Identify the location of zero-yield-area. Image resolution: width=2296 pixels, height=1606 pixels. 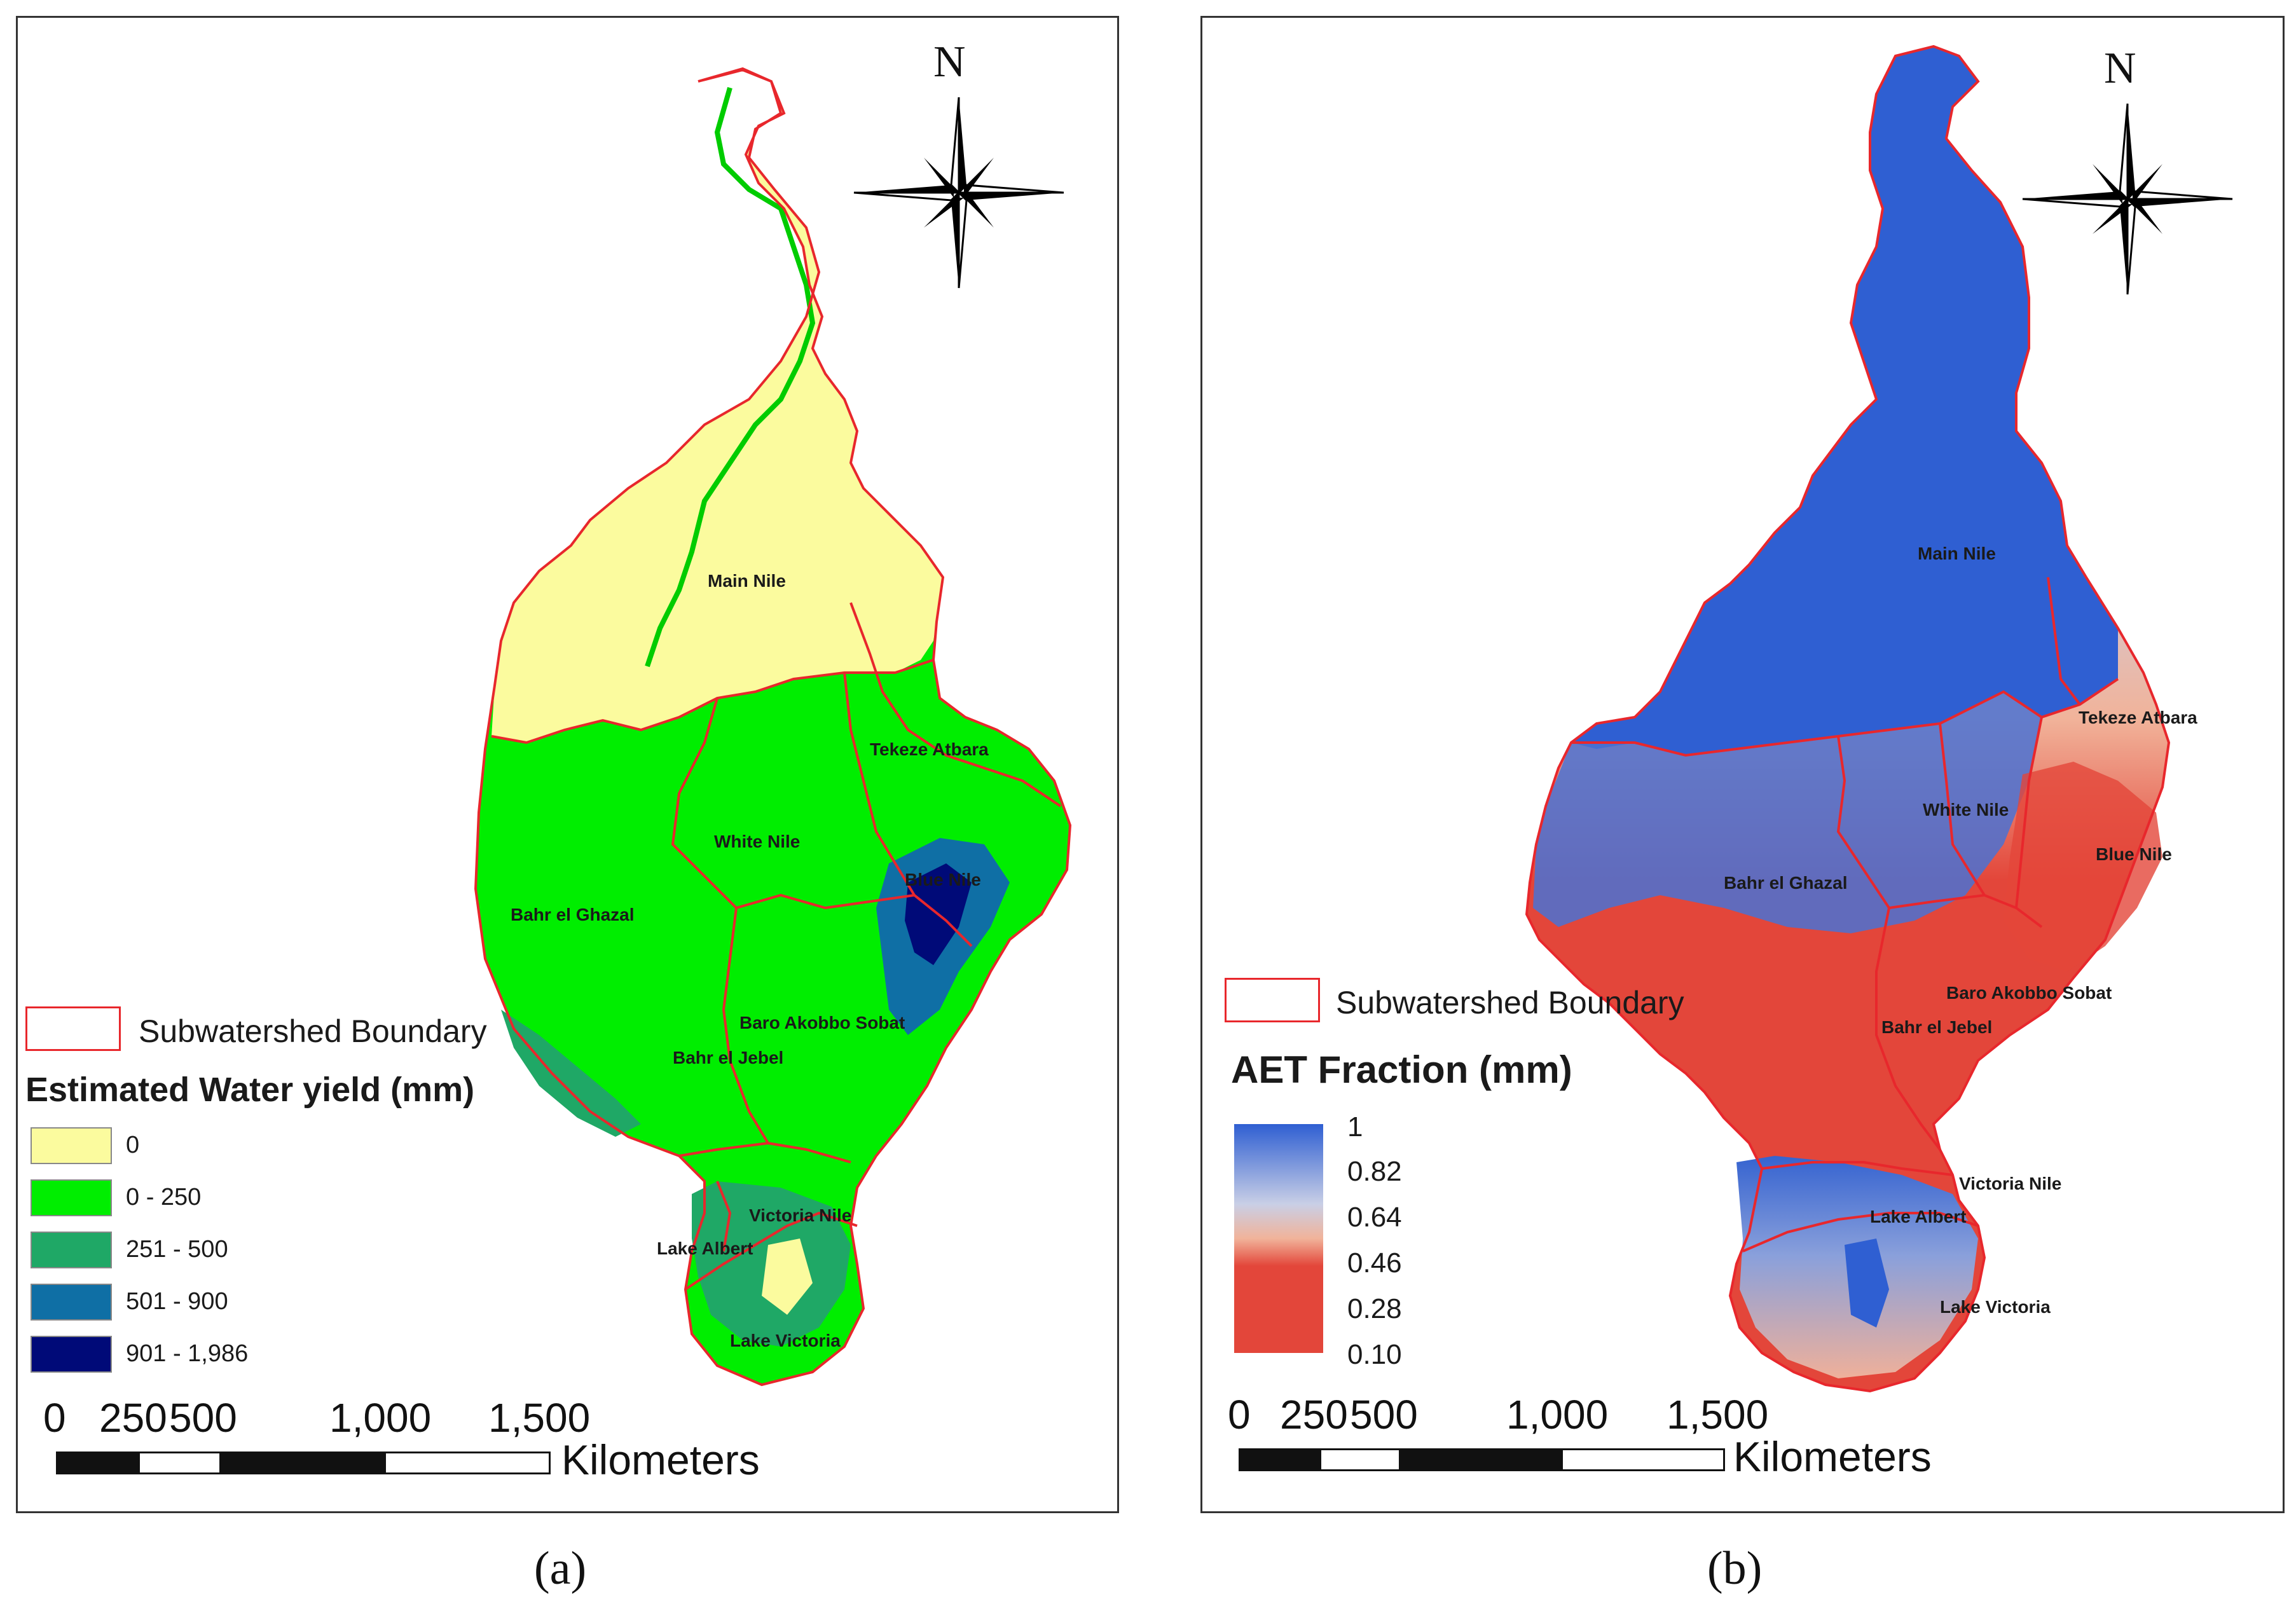
(717, 406).